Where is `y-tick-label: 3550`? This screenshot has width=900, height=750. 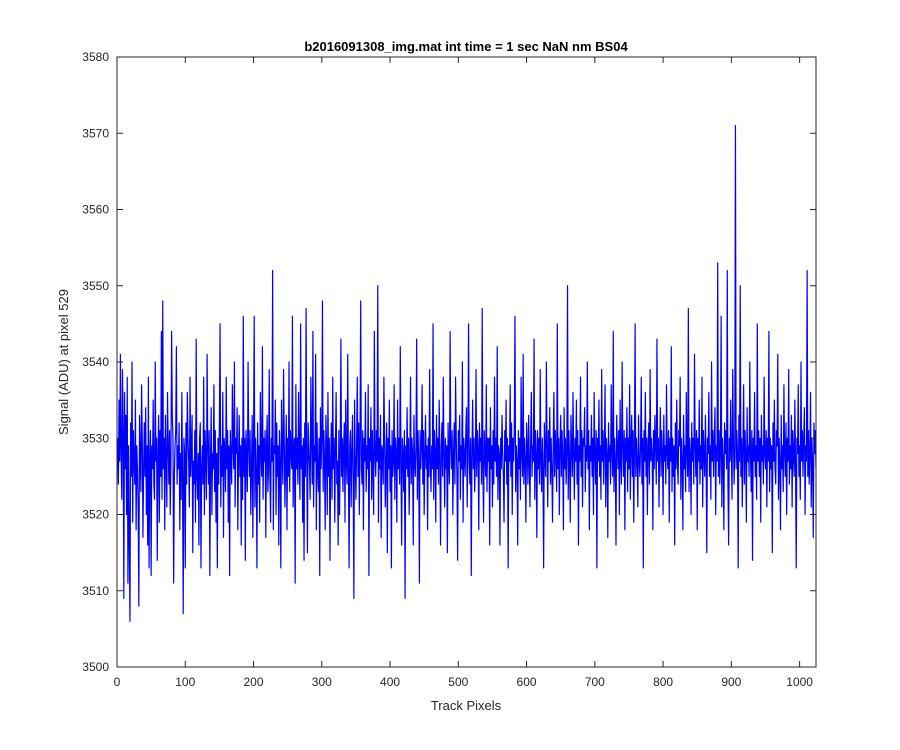 y-tick-label: 3550 is located at coordinates (95, 286).